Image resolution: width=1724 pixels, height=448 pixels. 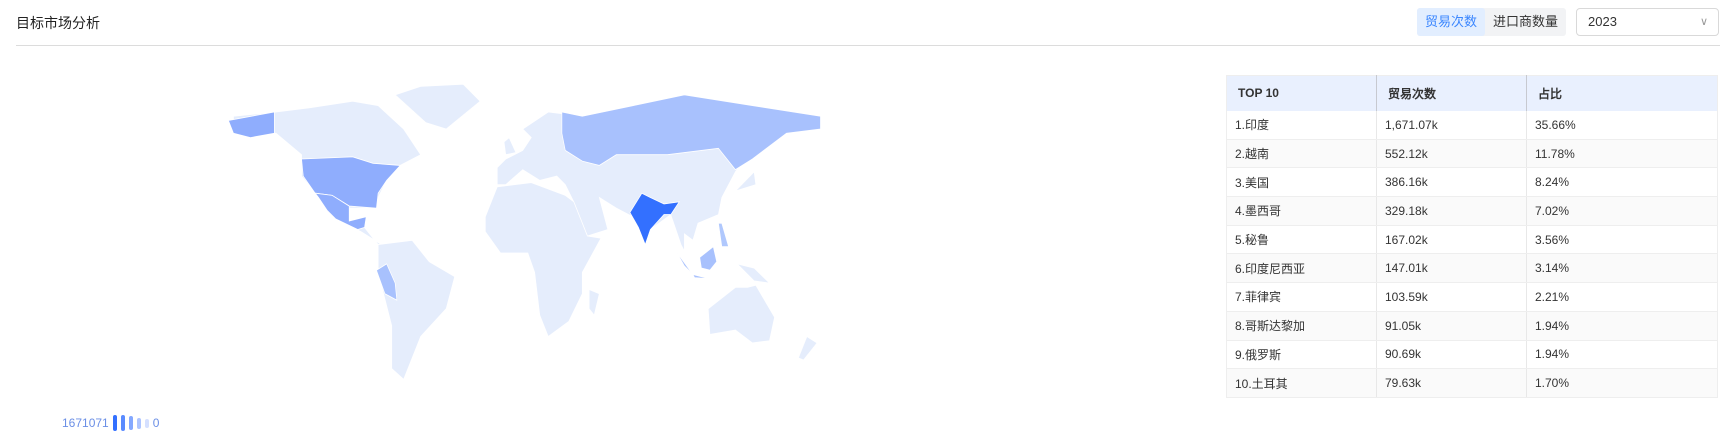 I want to click on divider, so click(x=868, y=45).